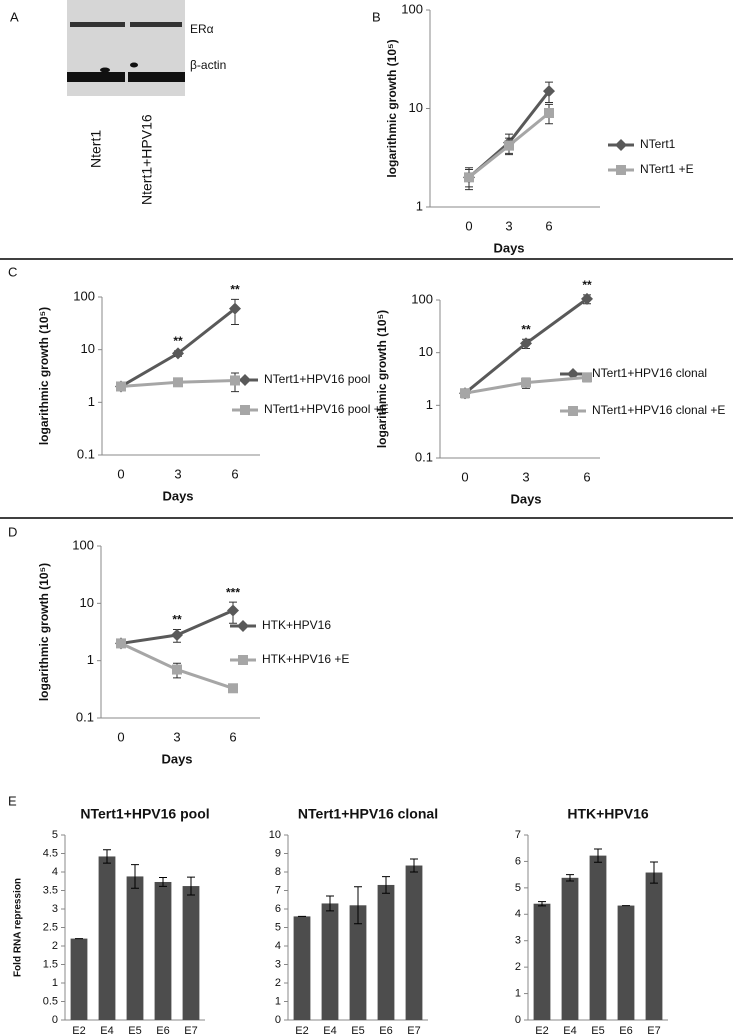 The width and height of the screenshot is (733, 1036). I want to click on x-tick-label: 0, so click(464, 476).